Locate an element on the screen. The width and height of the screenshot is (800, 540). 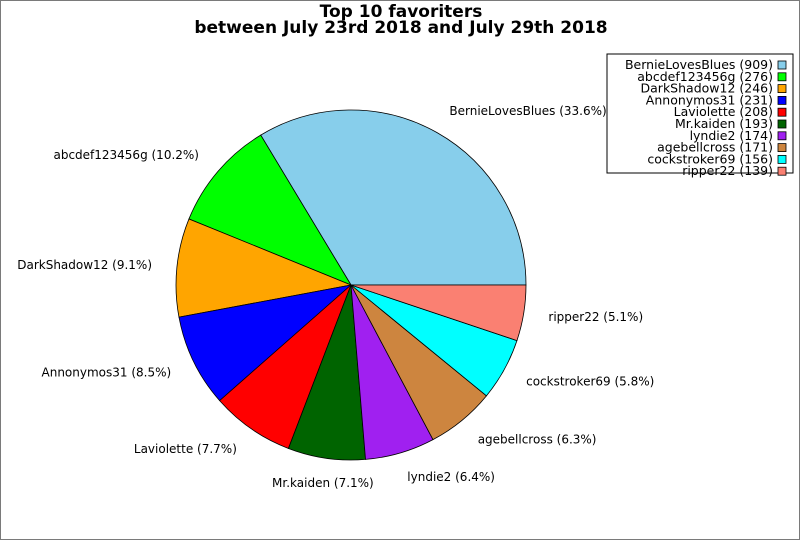
pie-slice-darkshadow12 is located at coordinates (264, 268).